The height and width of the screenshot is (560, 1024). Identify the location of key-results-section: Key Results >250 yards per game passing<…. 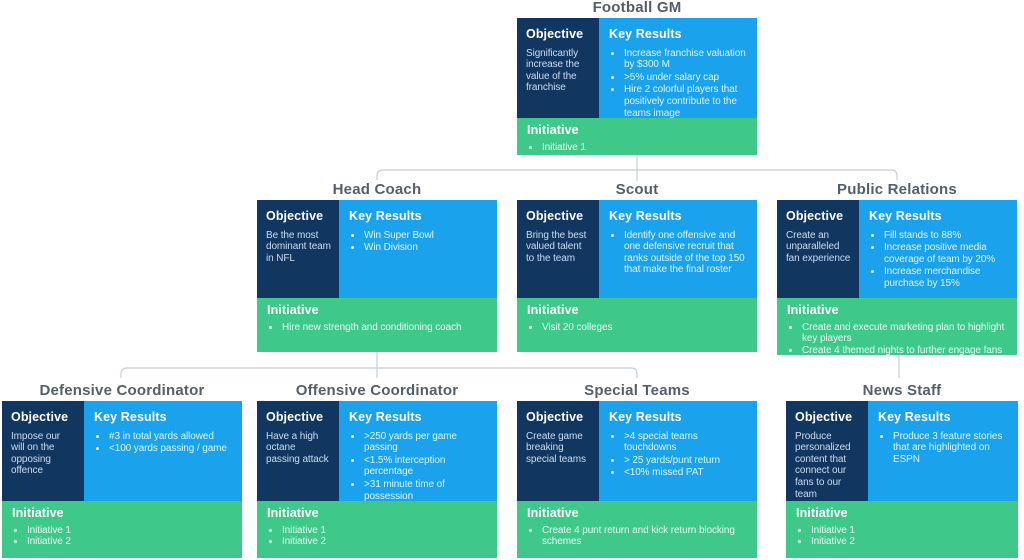
(418, 451).